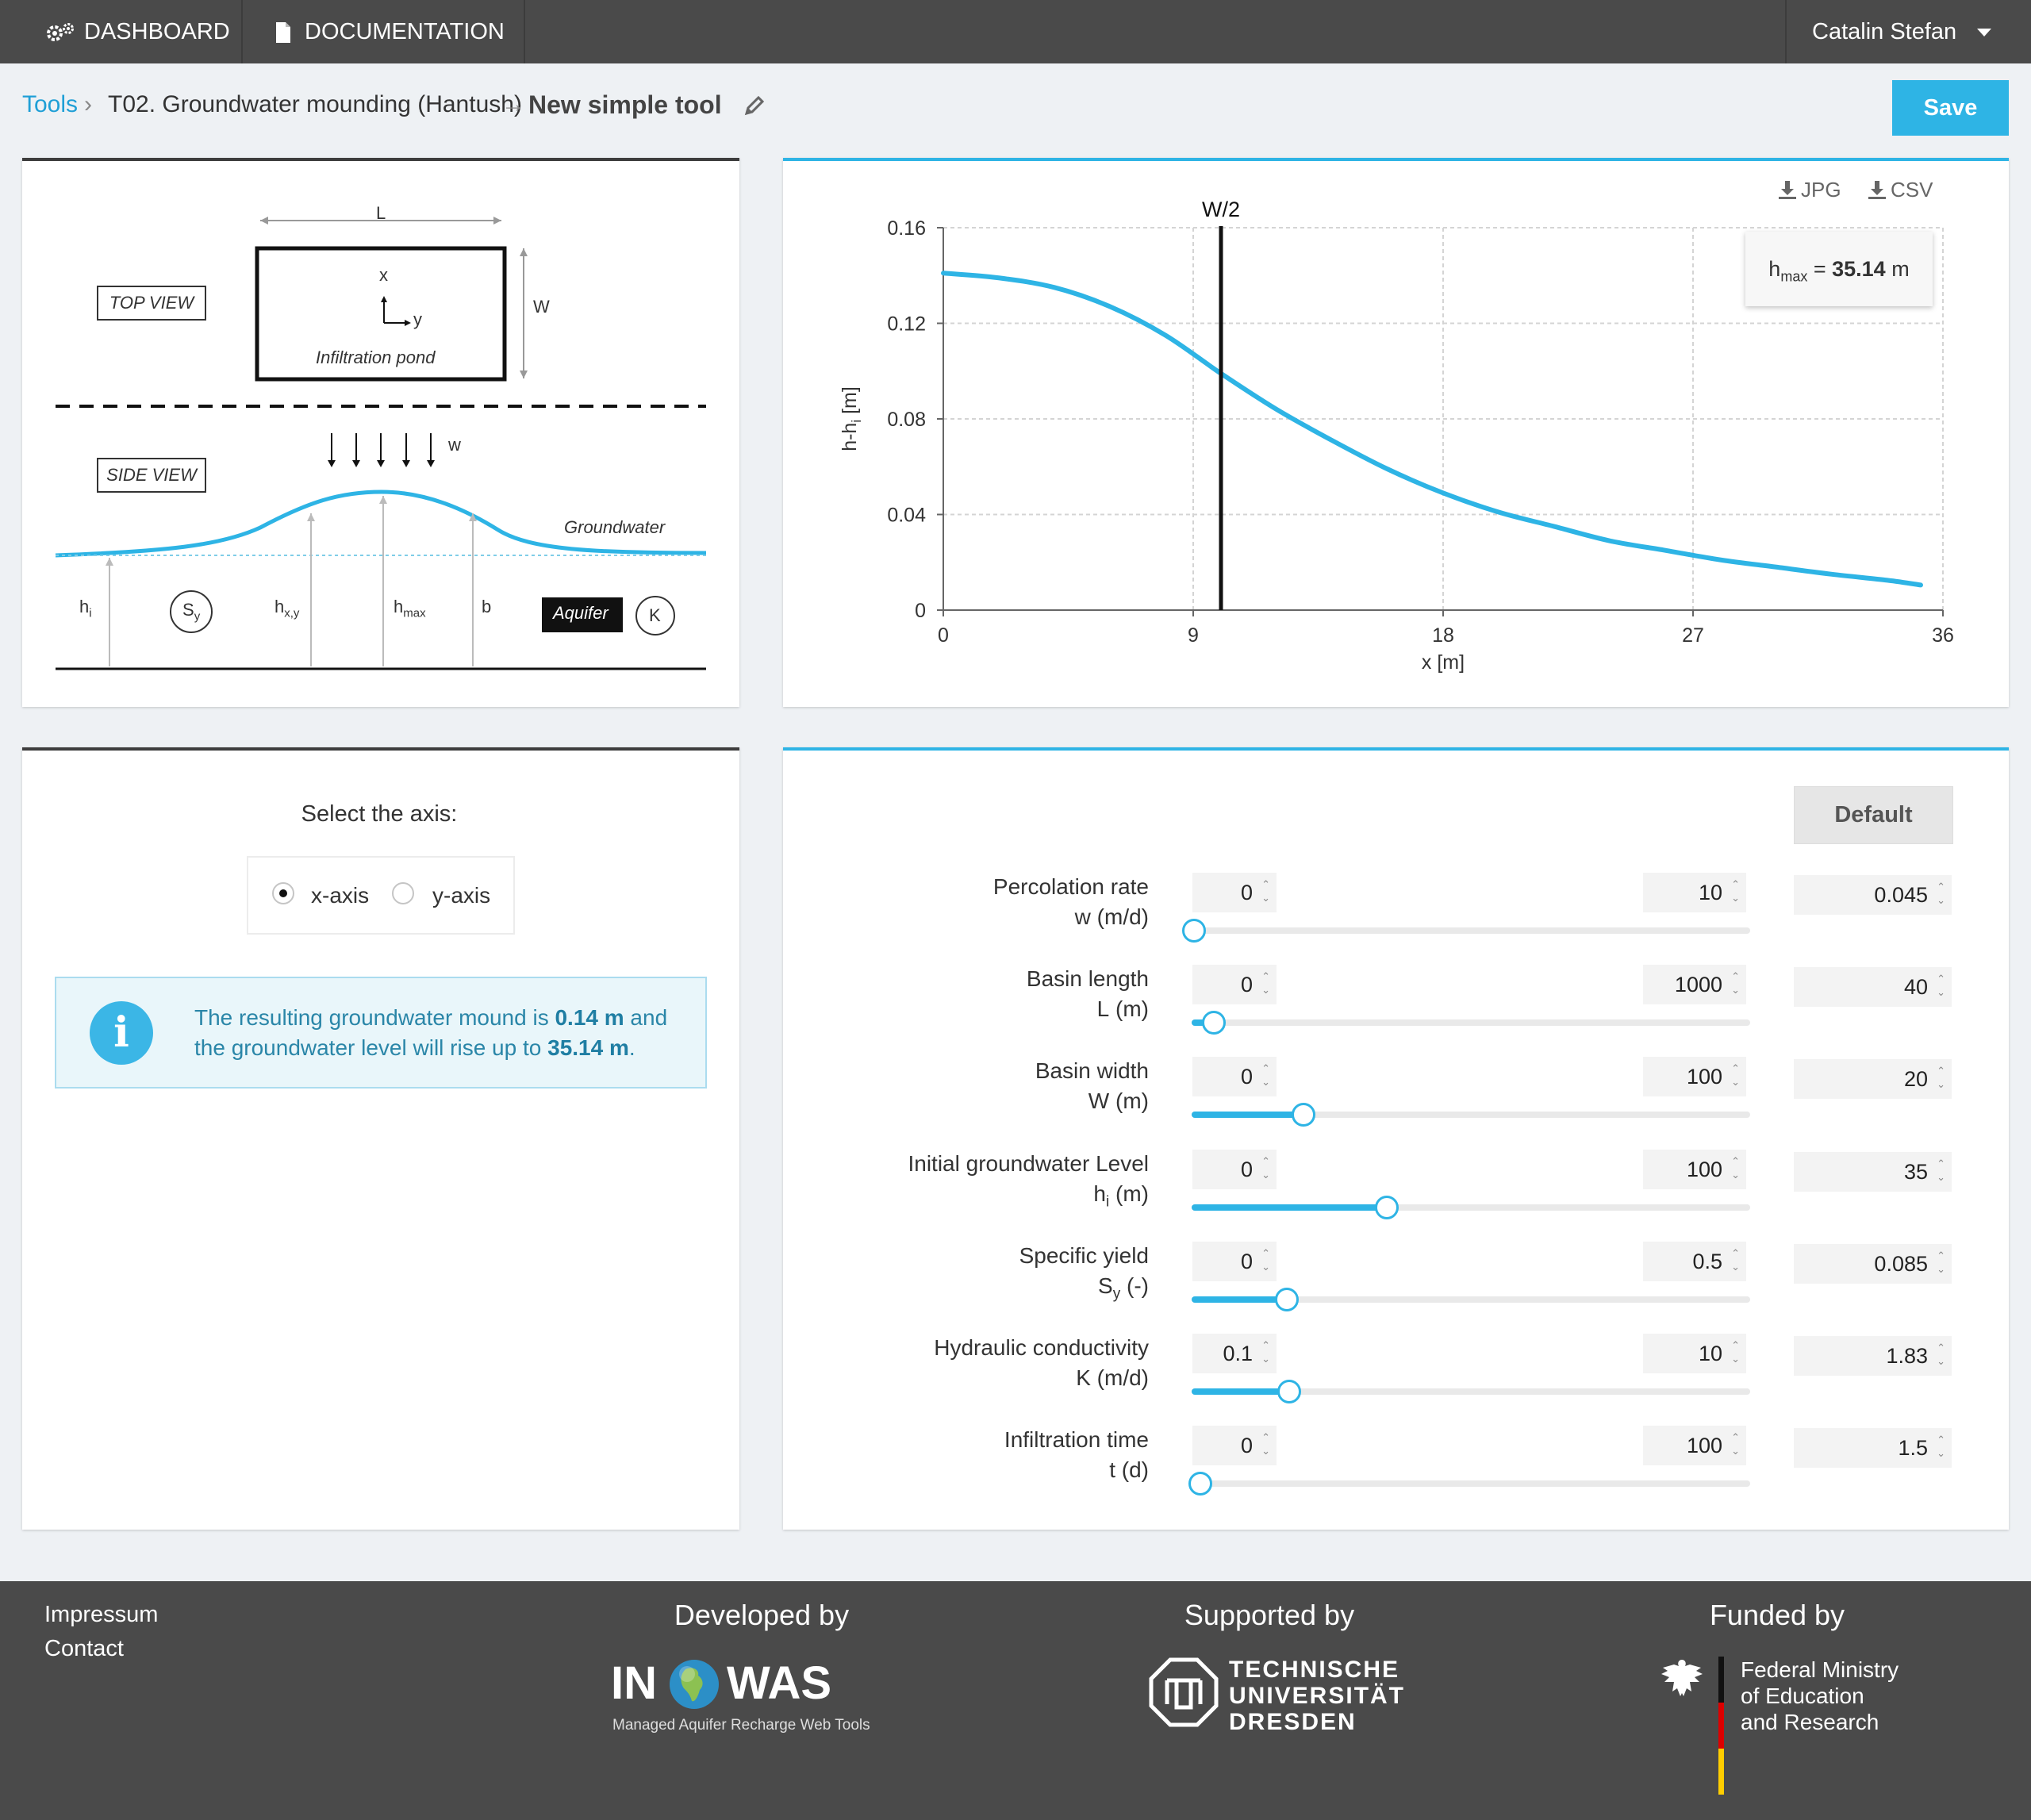 Image resolution: width=2031 pixels, height=1820 pixels. What do you see at coordinates (287, 608) in the screenshot?
I see `diagram-label-hxy: hx,y` at bounding box center [287, 608].